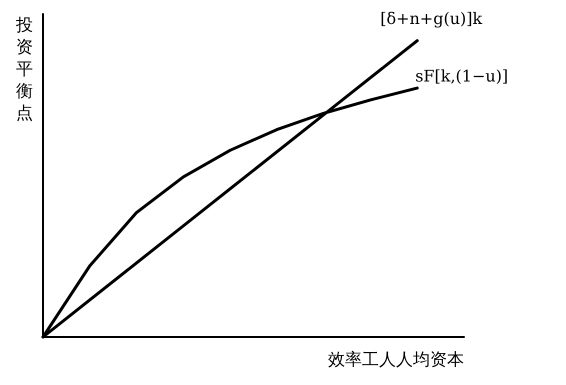 This screenshot has width=566, height=385. Describe the element at coordinates (396, 359) in the screenshot. I see `x-axis-title: 效率工人人均资本` at that location.